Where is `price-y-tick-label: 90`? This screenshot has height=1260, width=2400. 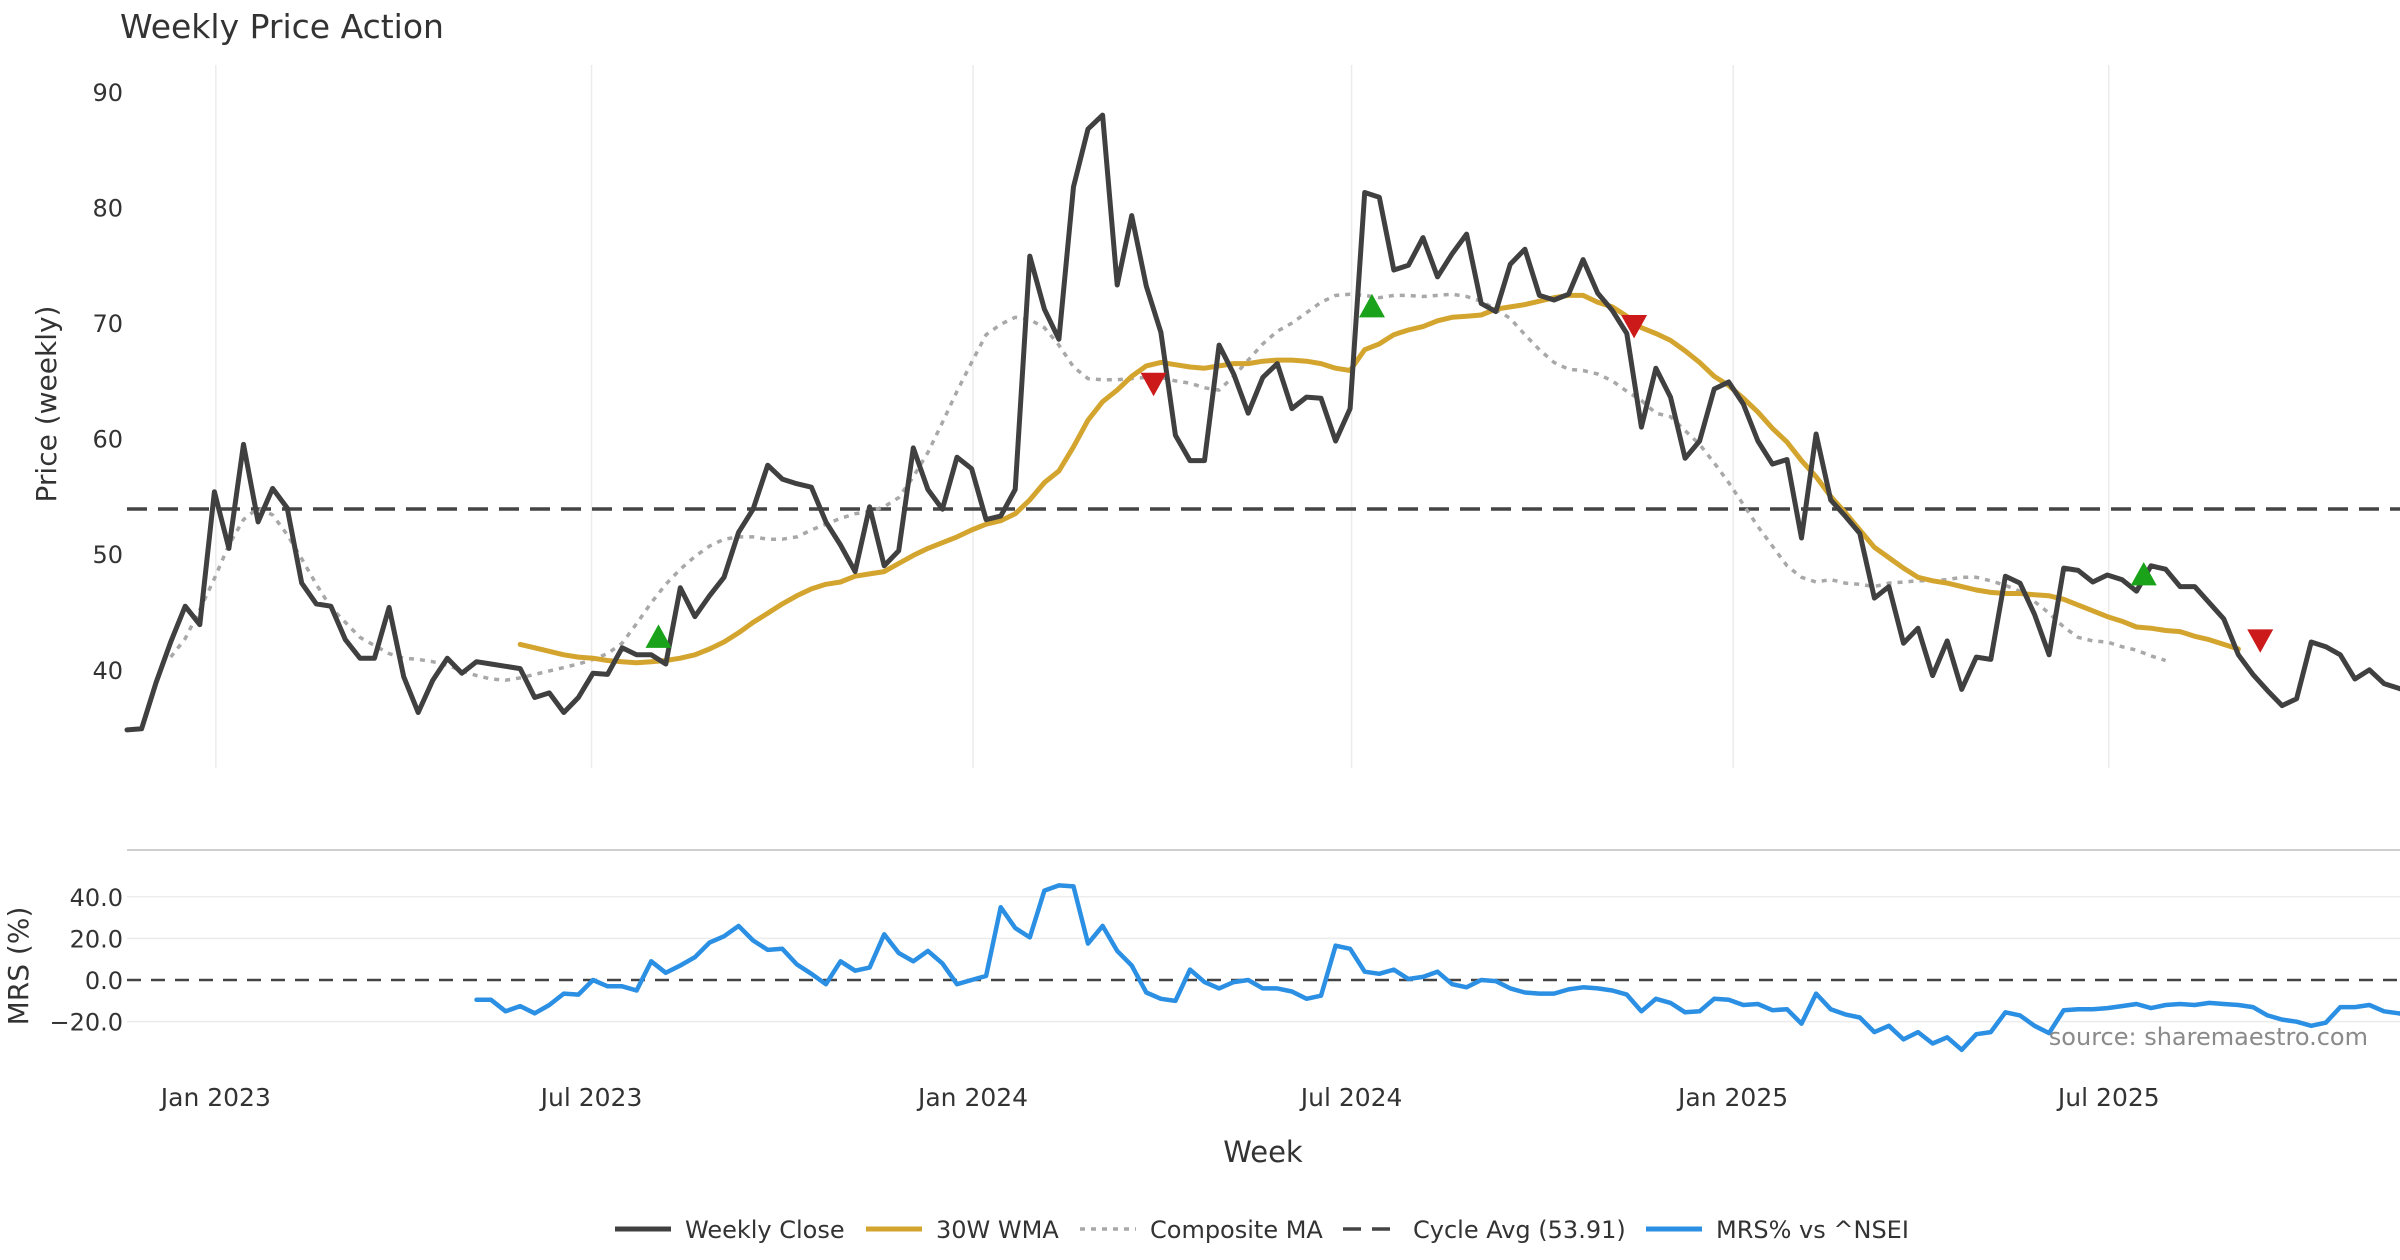 price-y-tick-label: 90 is located at coordinates (107, 93).